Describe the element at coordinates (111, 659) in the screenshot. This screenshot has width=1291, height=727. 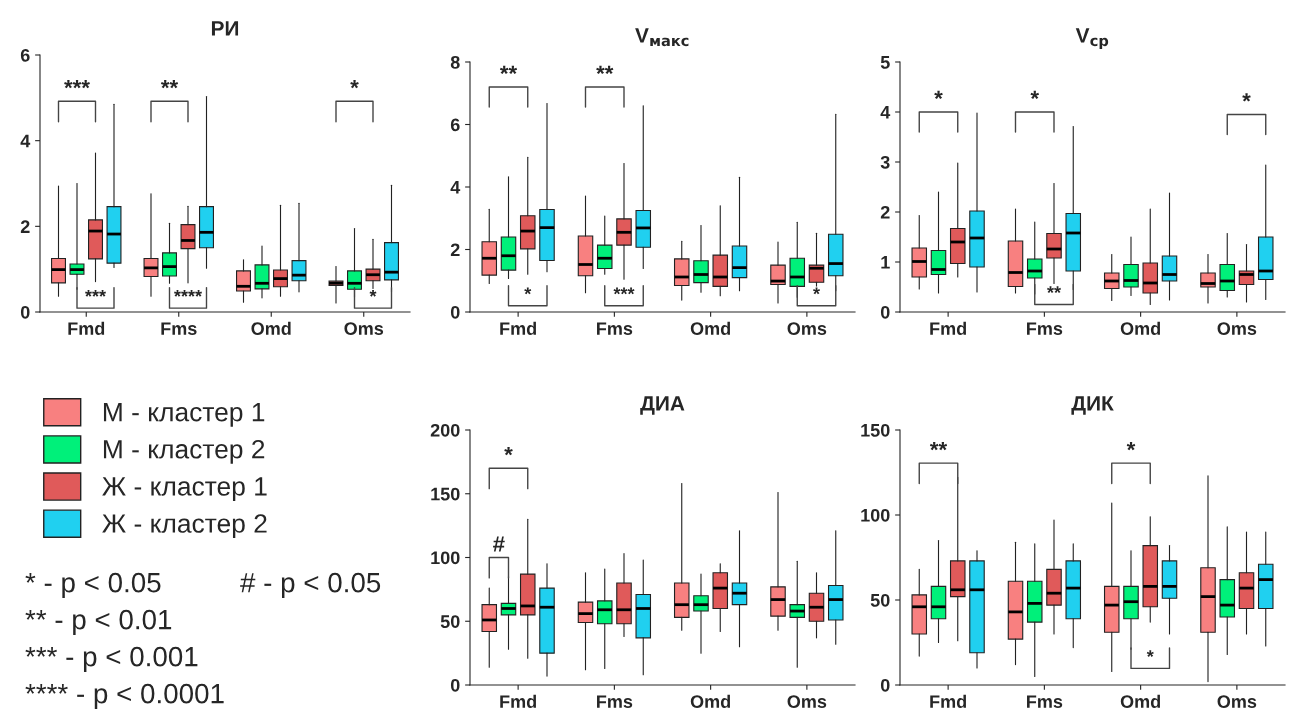
I see `text: *** - p < 0.001` at that location.